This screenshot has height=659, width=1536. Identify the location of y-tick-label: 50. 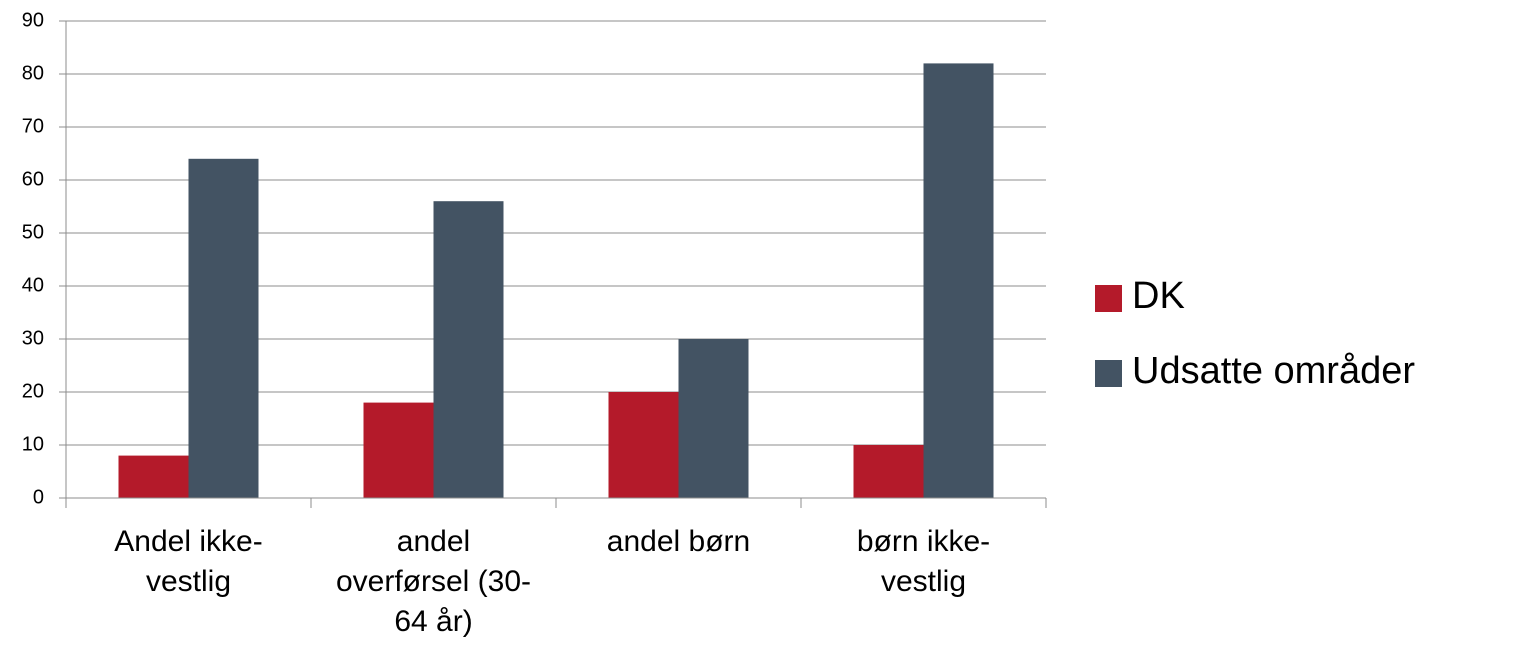
(33, 232).